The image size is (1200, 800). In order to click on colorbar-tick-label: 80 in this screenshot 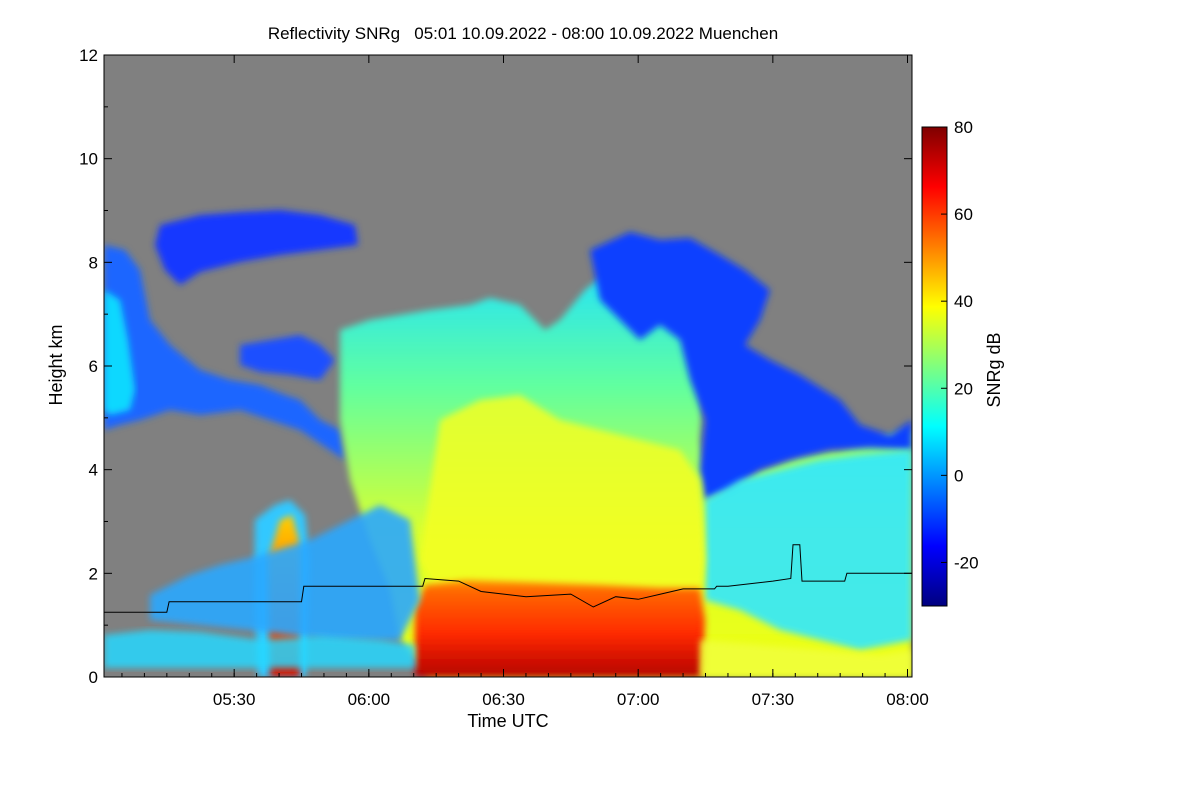, I will do `click(963, 127)`.